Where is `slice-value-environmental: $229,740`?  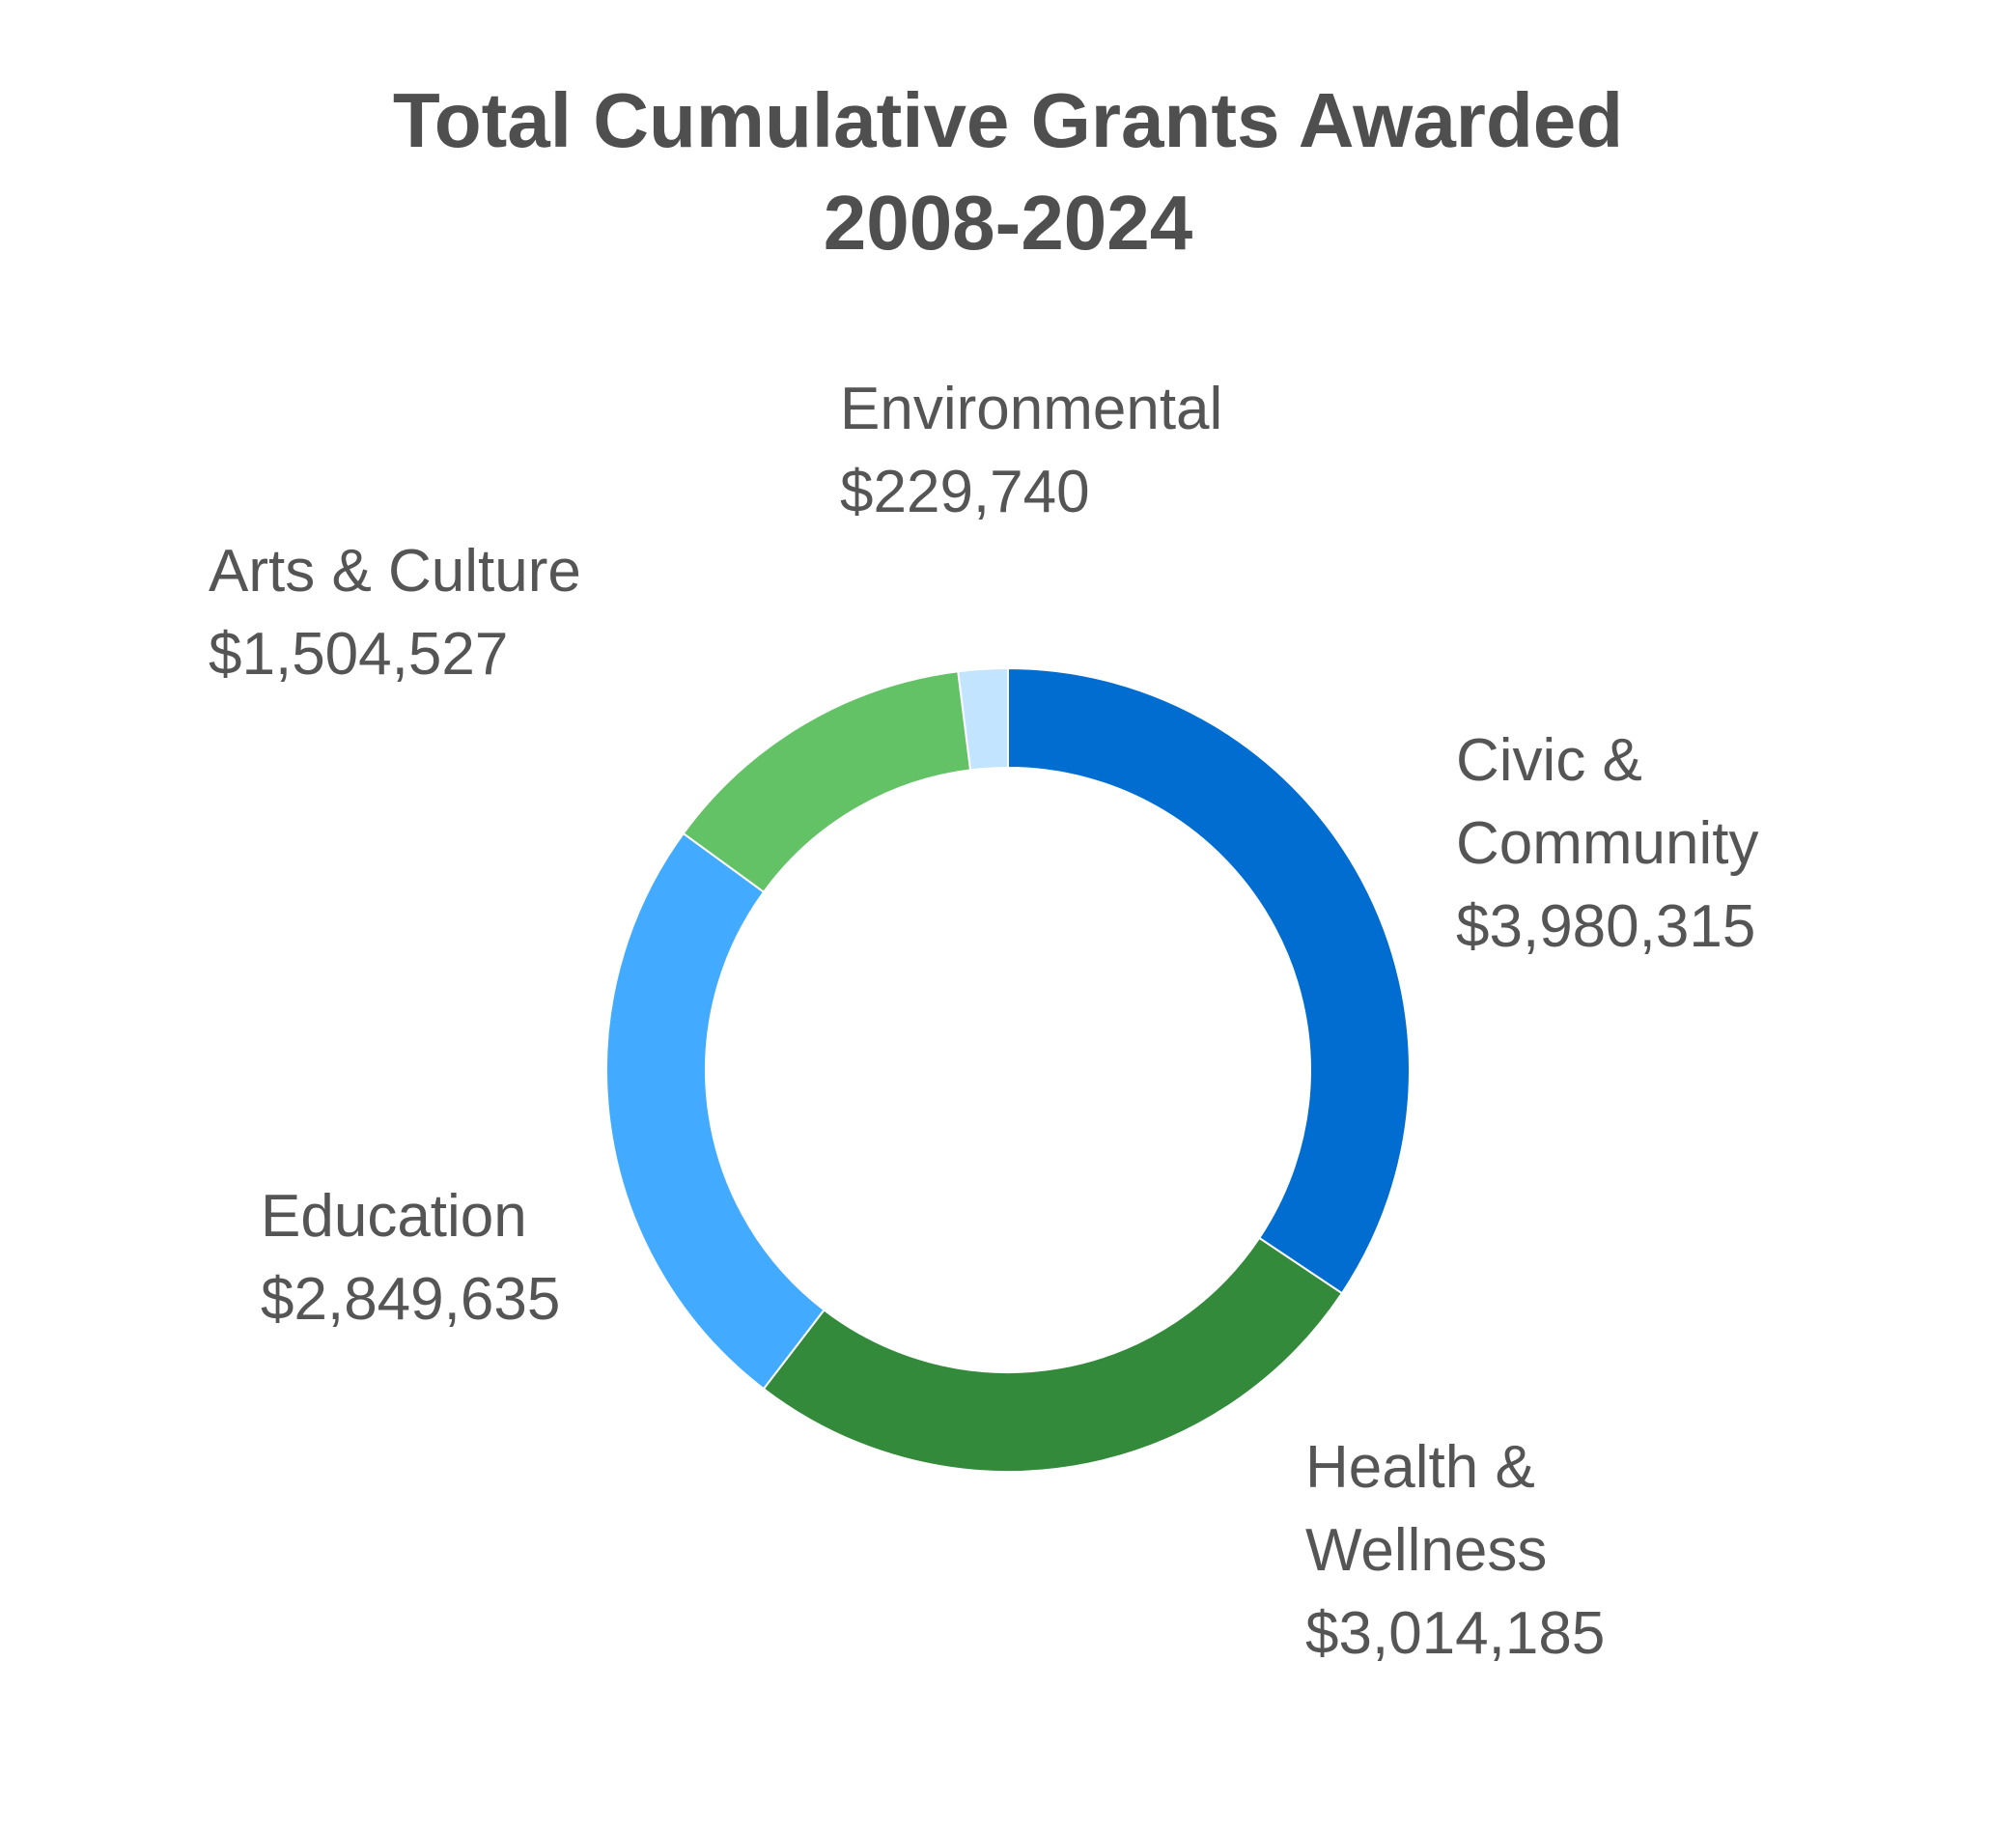 slice-value-environmental: $229,740 is located at coordinates (965, 492).